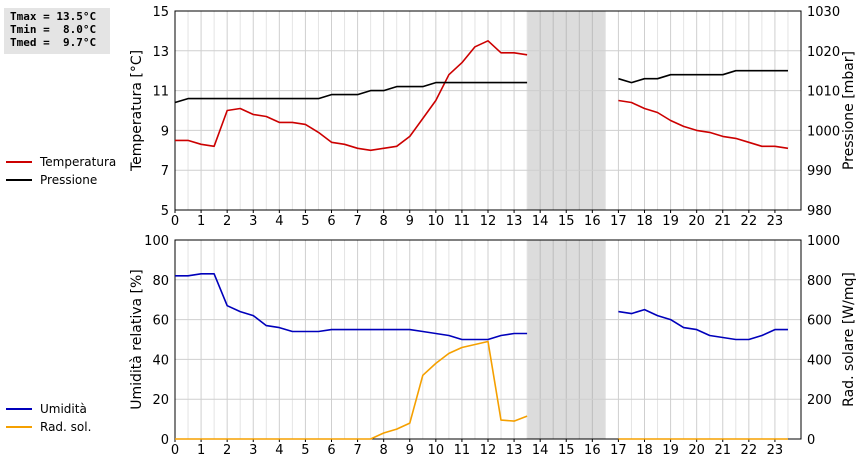  I want to click on top-ytick-label: 11, so click(160, 92).